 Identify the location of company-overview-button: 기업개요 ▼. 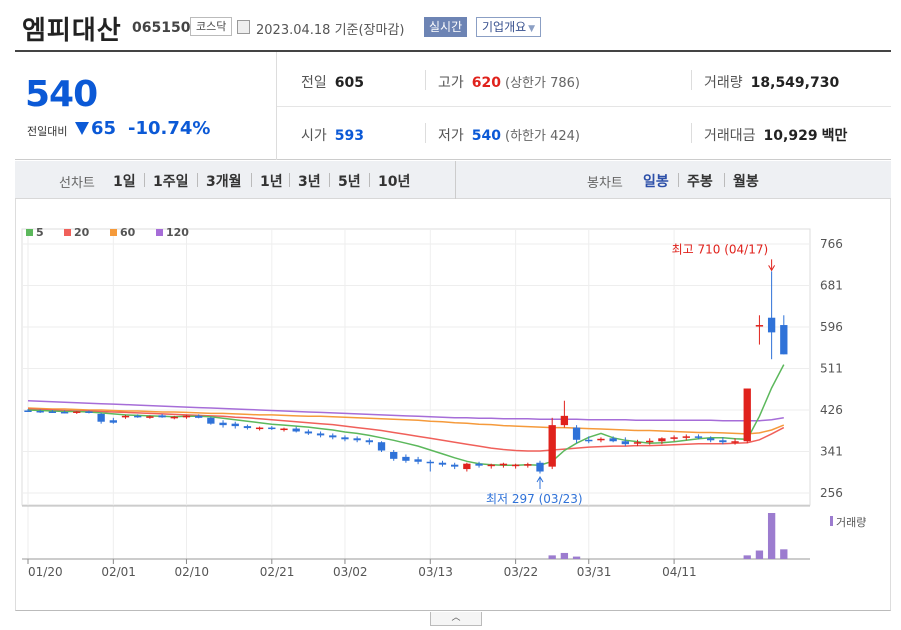
(509, 27).